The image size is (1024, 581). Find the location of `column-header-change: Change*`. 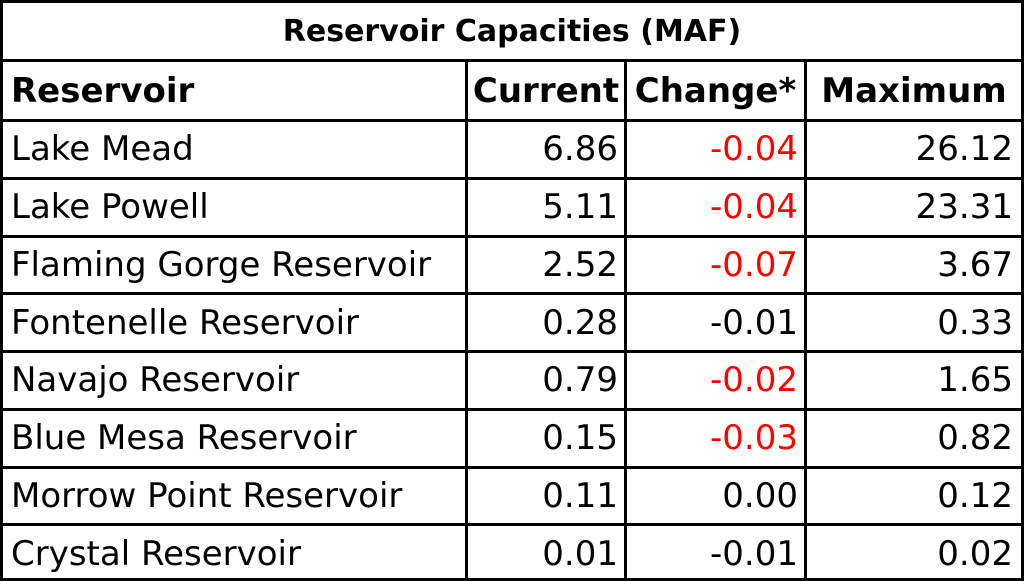

column-header-change: Change* is located at coordinates (714, 90).